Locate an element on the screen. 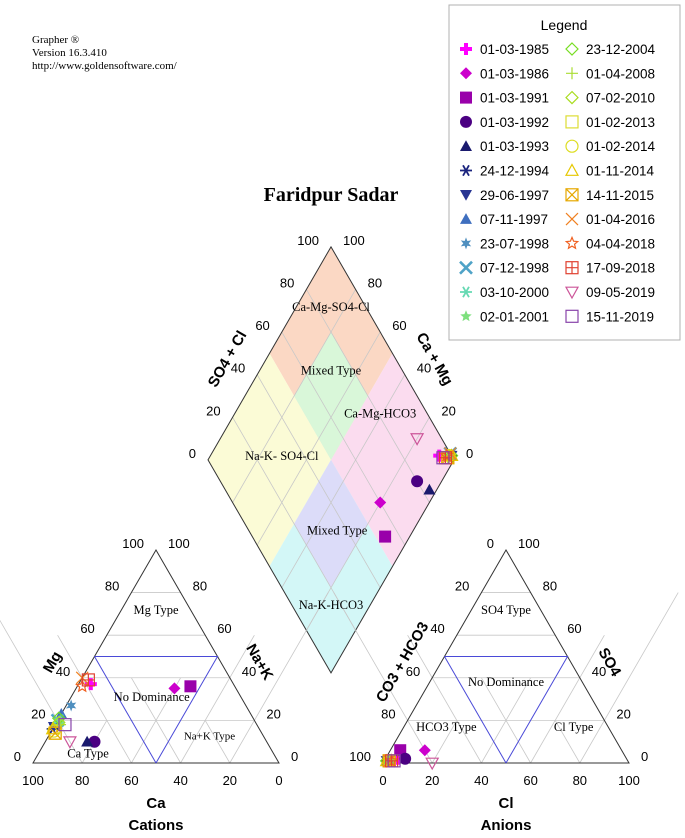 This screenshot has height=838, width=685. chart-title: Faridpur Sadar is located at coordinates (331, 195).